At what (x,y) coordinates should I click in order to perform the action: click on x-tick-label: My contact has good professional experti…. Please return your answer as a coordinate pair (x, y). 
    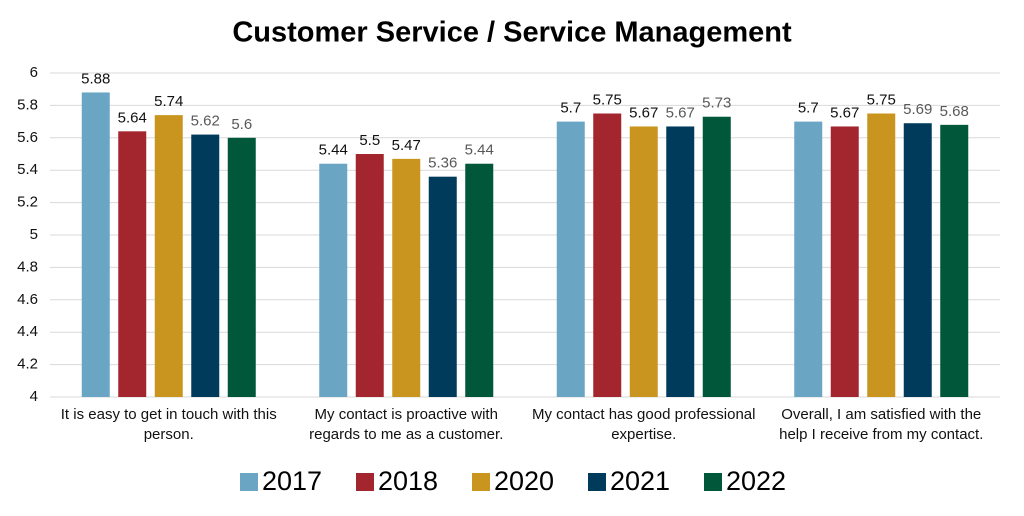
    Looking at the image, I should click on (644, 424).